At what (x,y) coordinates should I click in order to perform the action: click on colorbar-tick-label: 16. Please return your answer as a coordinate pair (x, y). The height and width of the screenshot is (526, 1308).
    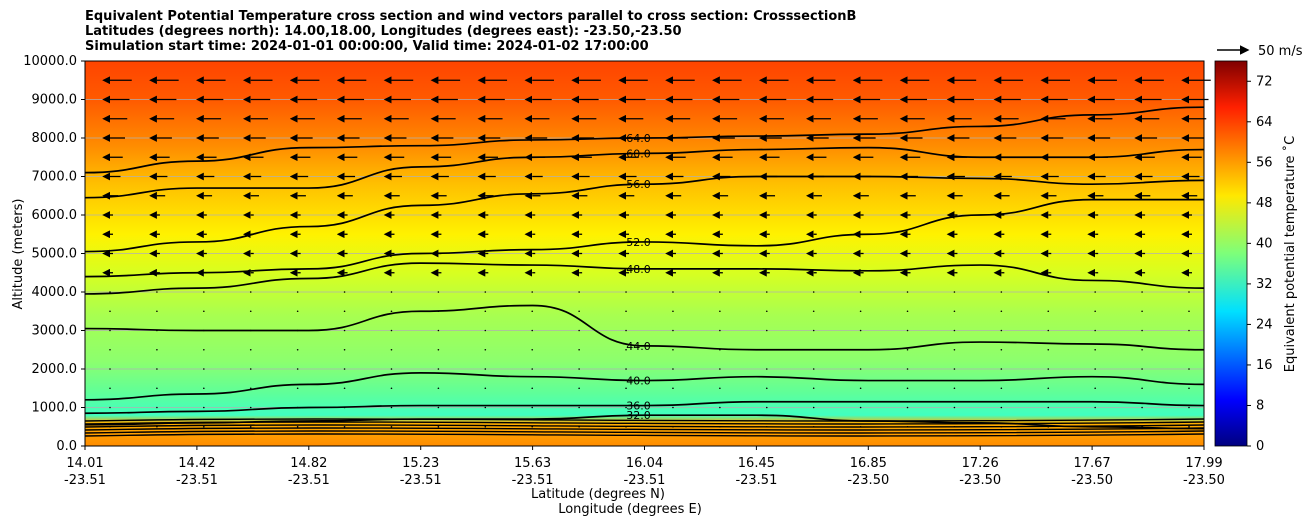
    Looking at the image, I should click on (1264, 365).